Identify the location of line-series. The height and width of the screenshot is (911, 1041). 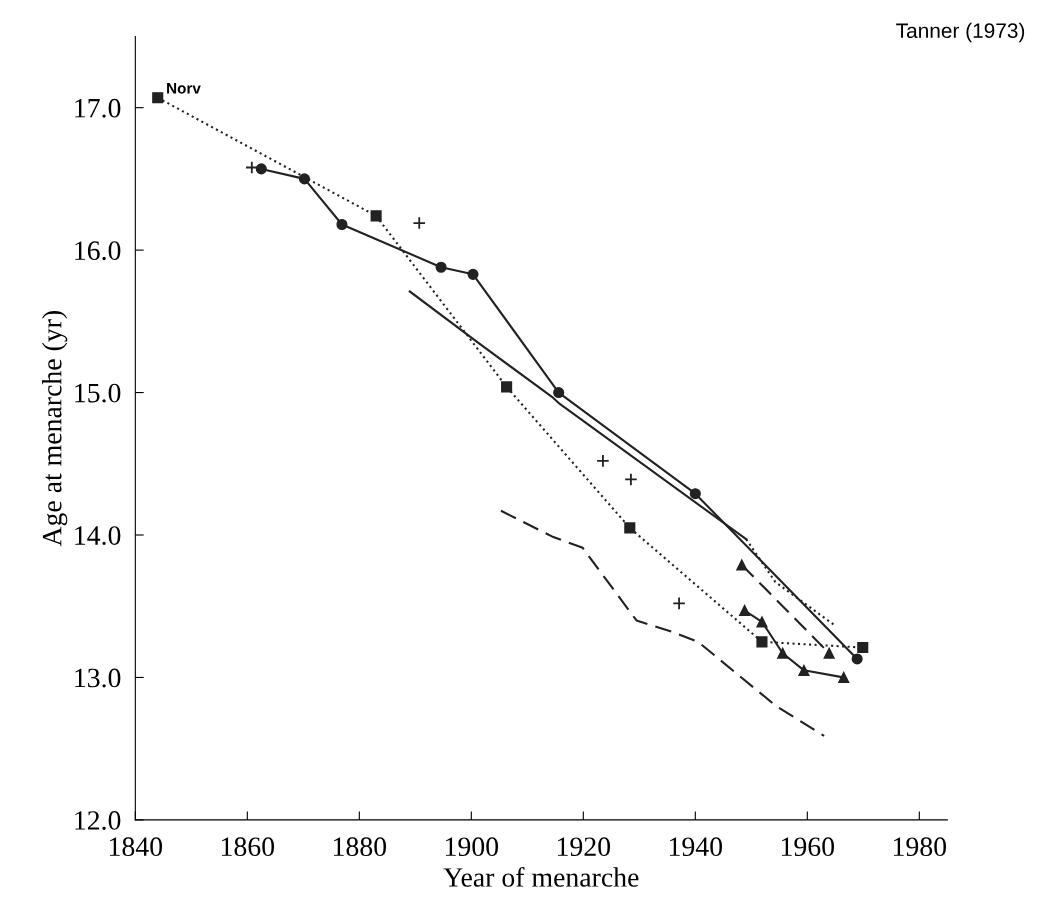
(662, 623).